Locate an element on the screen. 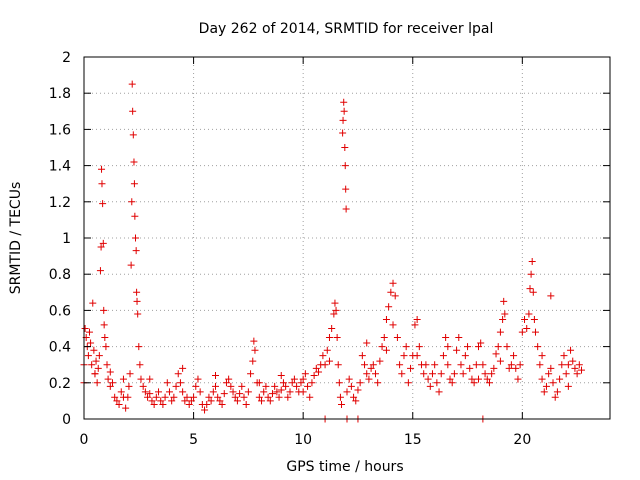  x-tick-label: 0 is located at coordinates (84, 440).